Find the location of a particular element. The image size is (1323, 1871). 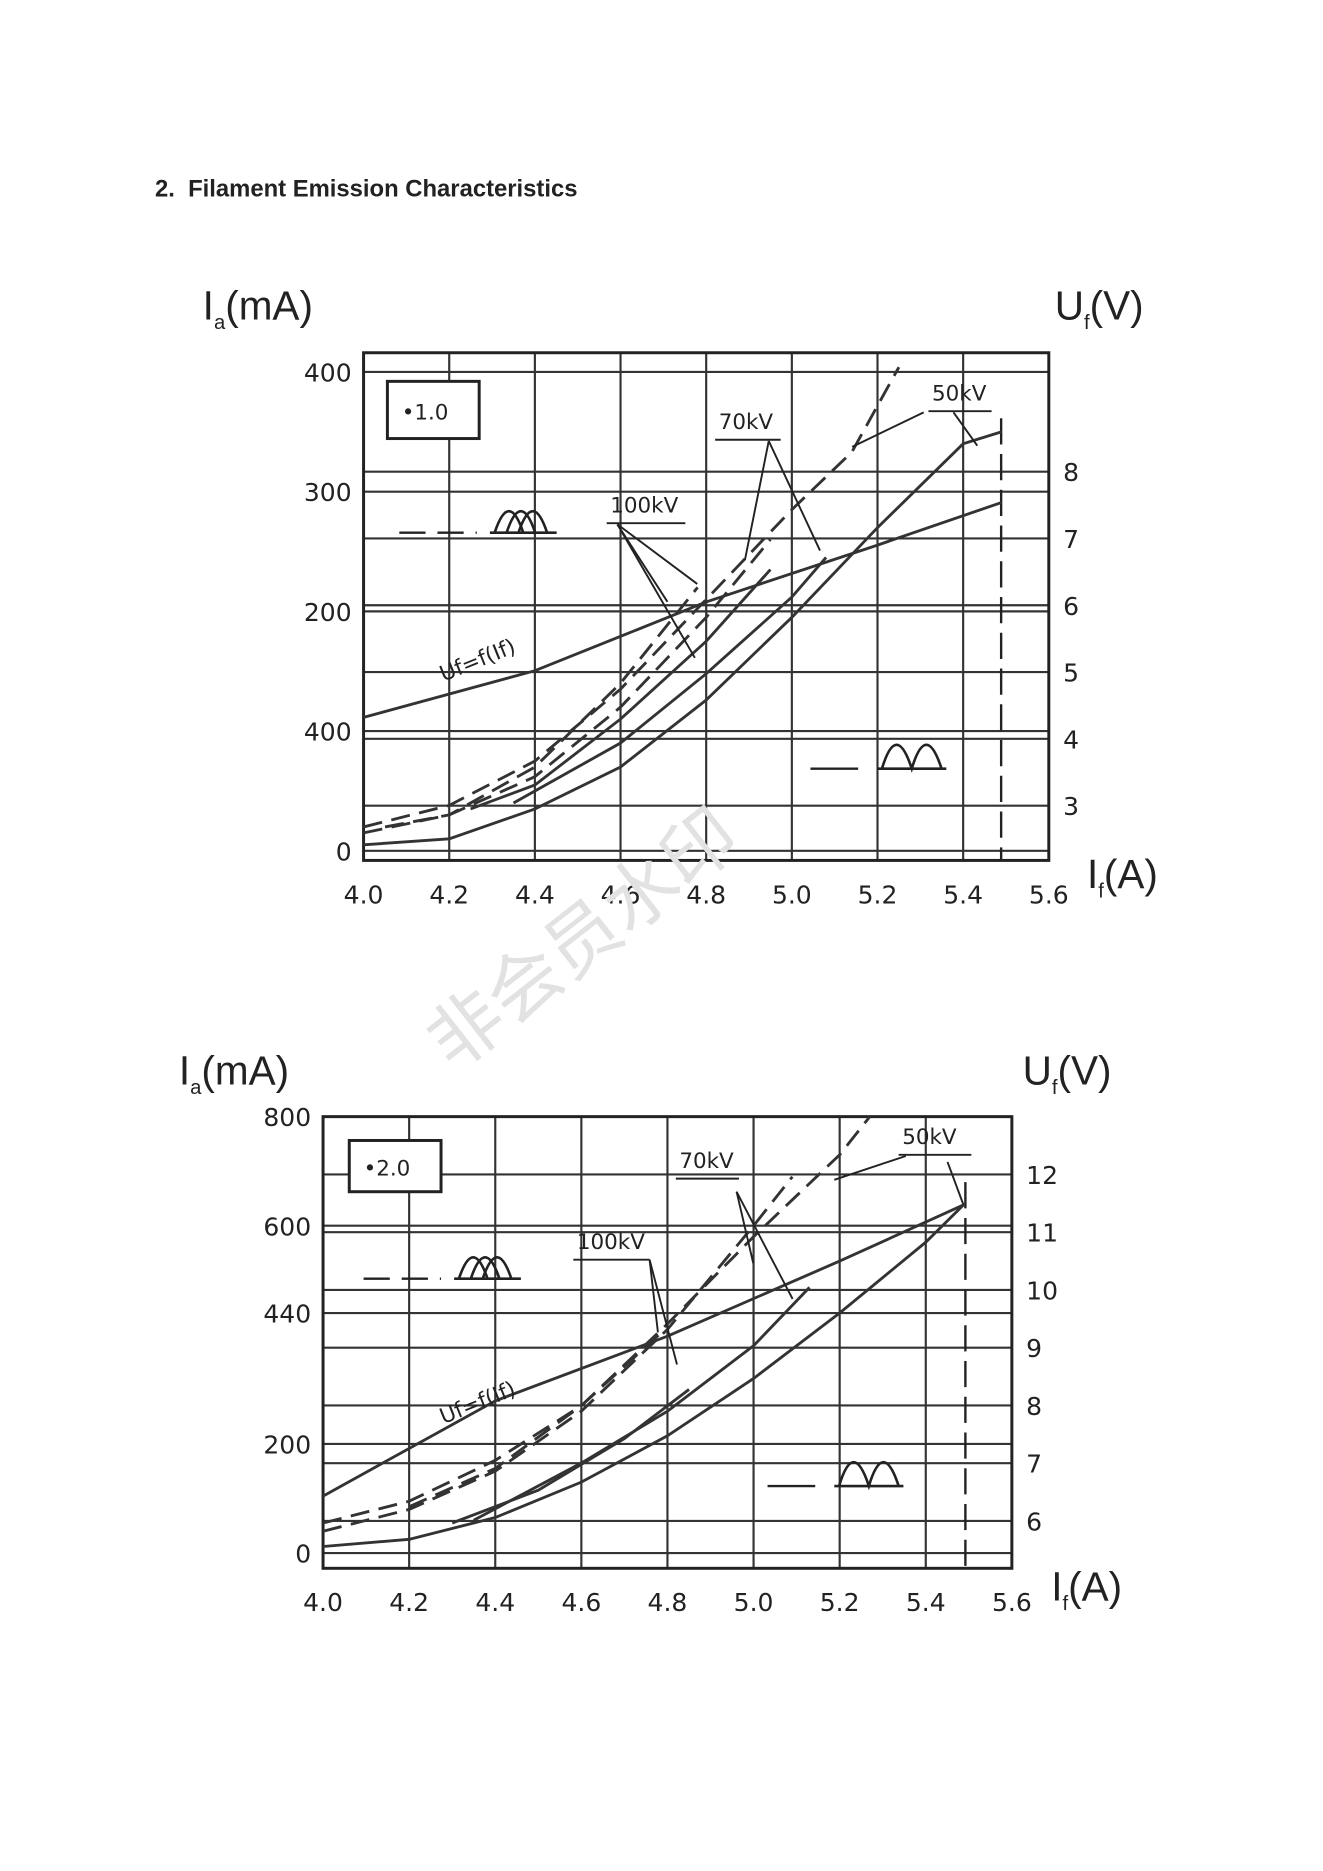

axis-unit: (V) is located at coordinates (1117, 305).